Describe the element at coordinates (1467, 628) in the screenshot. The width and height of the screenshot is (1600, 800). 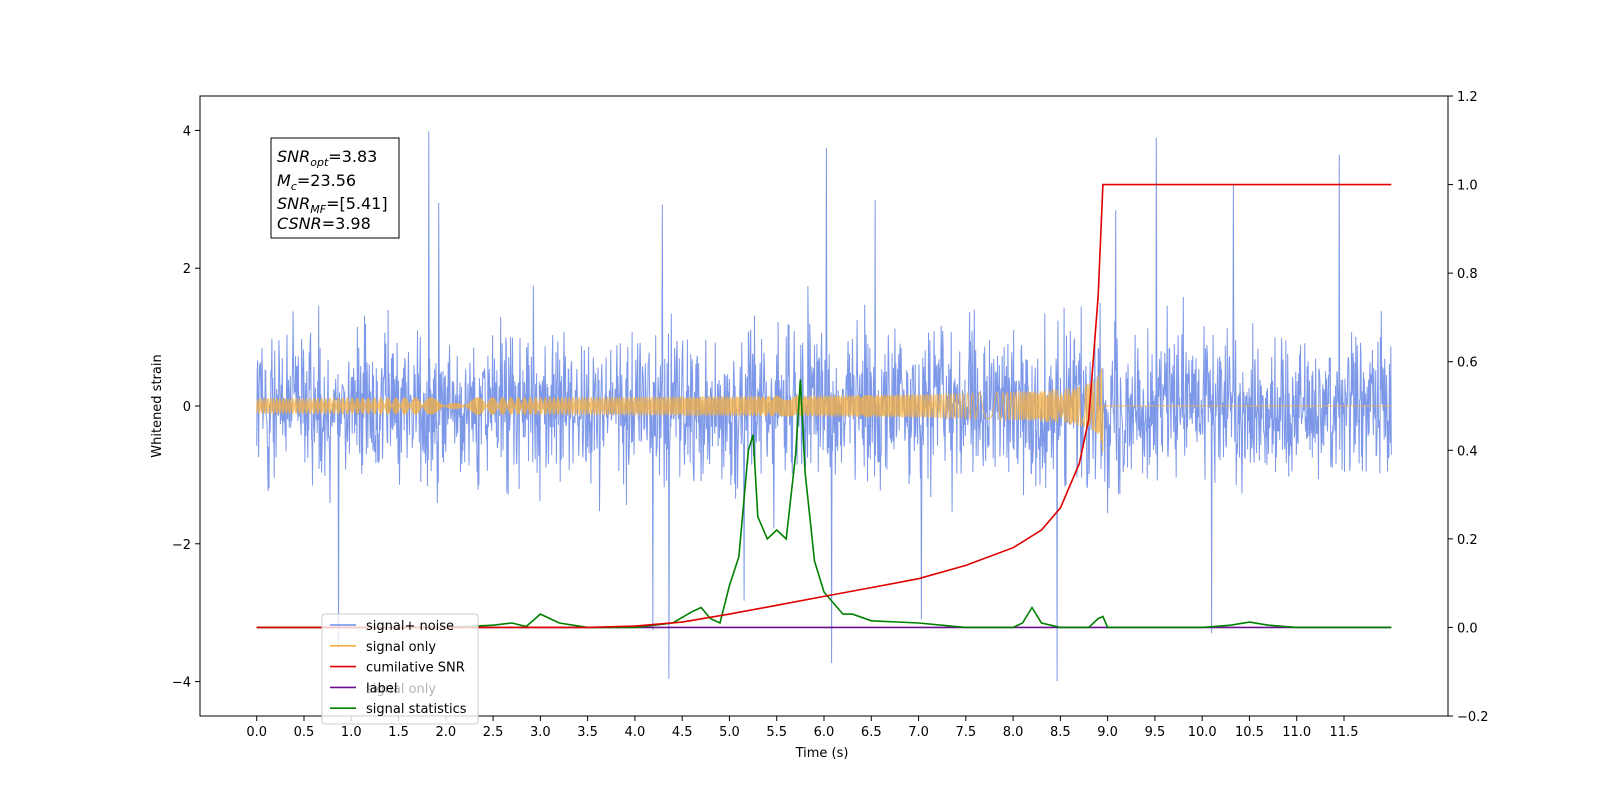
I see `y-right-tick-label: 0.0` at that location.